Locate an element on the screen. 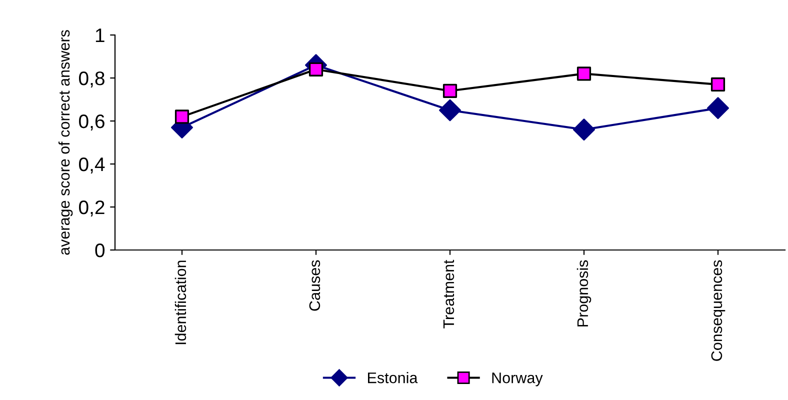  y-tick-label: 0 is located at coordinates (100, 250).